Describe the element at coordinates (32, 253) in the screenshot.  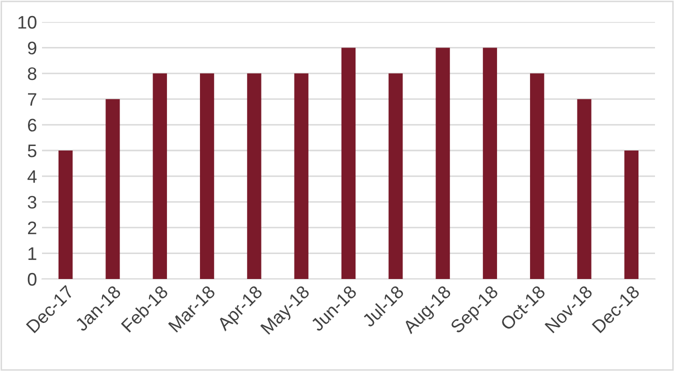
I see `y-tick-label: 1` at that location.